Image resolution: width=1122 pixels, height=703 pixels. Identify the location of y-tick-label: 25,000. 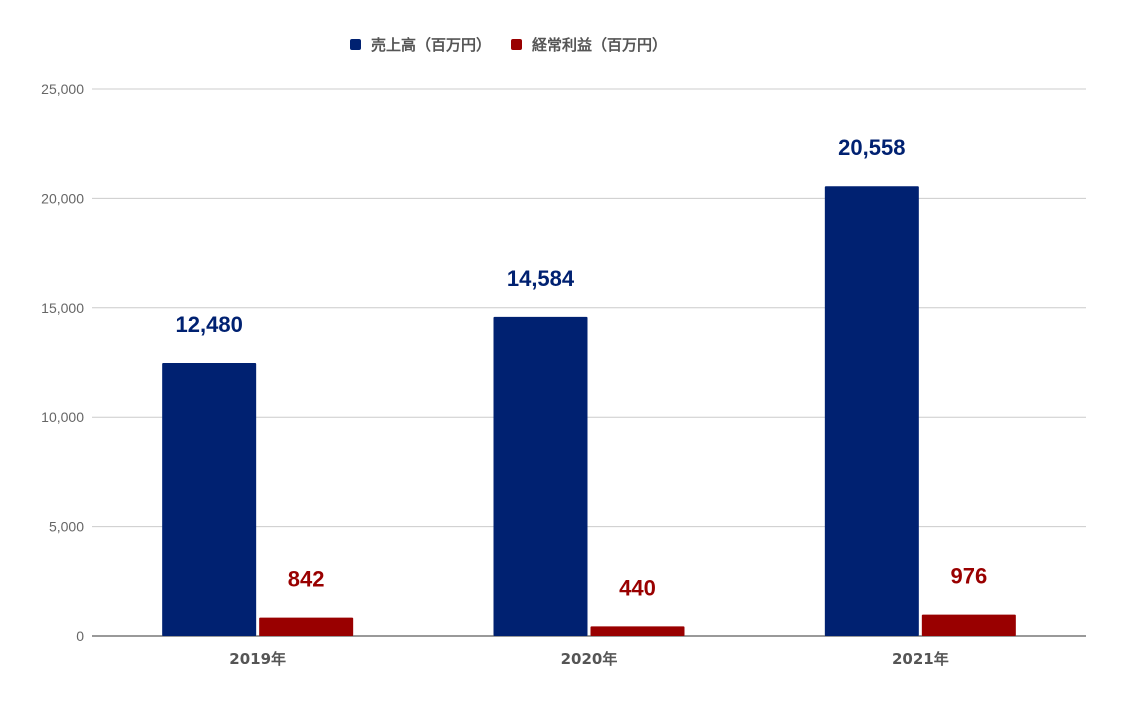
(62, 89).